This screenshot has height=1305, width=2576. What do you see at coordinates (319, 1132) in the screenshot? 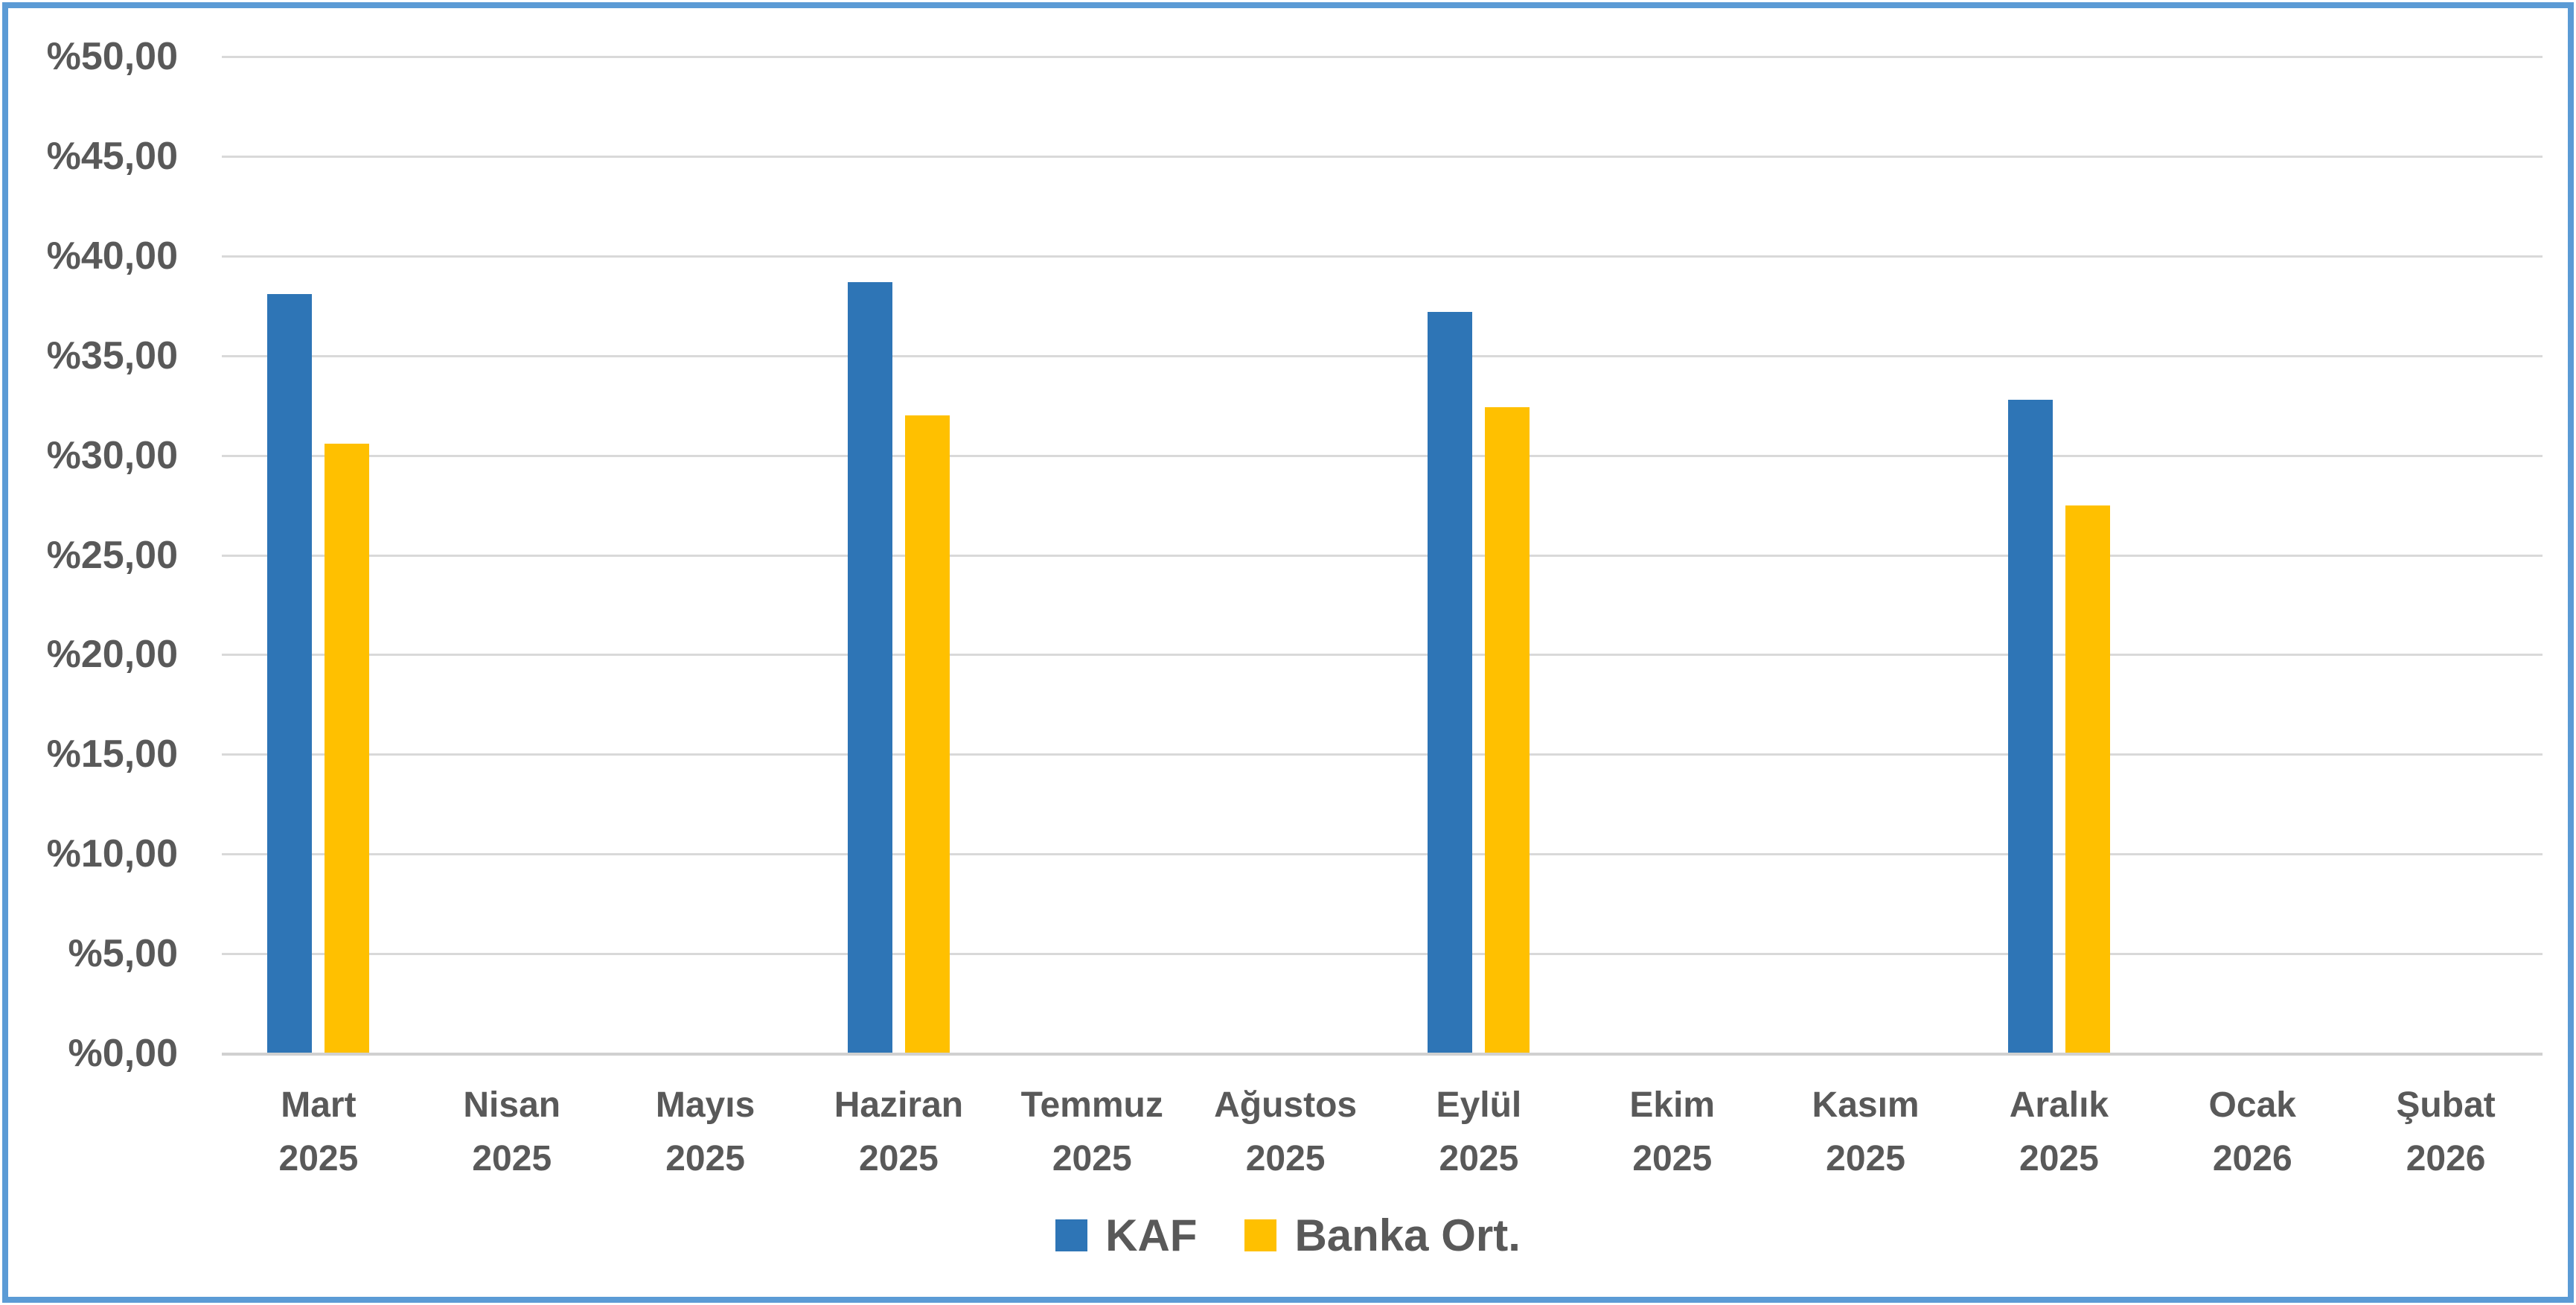
I see `x-axis-label: Mart 2025` at bounding box center [319, 1132].